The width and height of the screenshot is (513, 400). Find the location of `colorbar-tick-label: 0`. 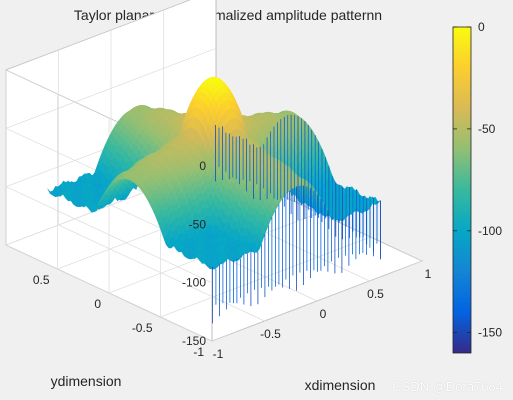

colorbar-tick-label: 0 is located at coordinates (481, 27).